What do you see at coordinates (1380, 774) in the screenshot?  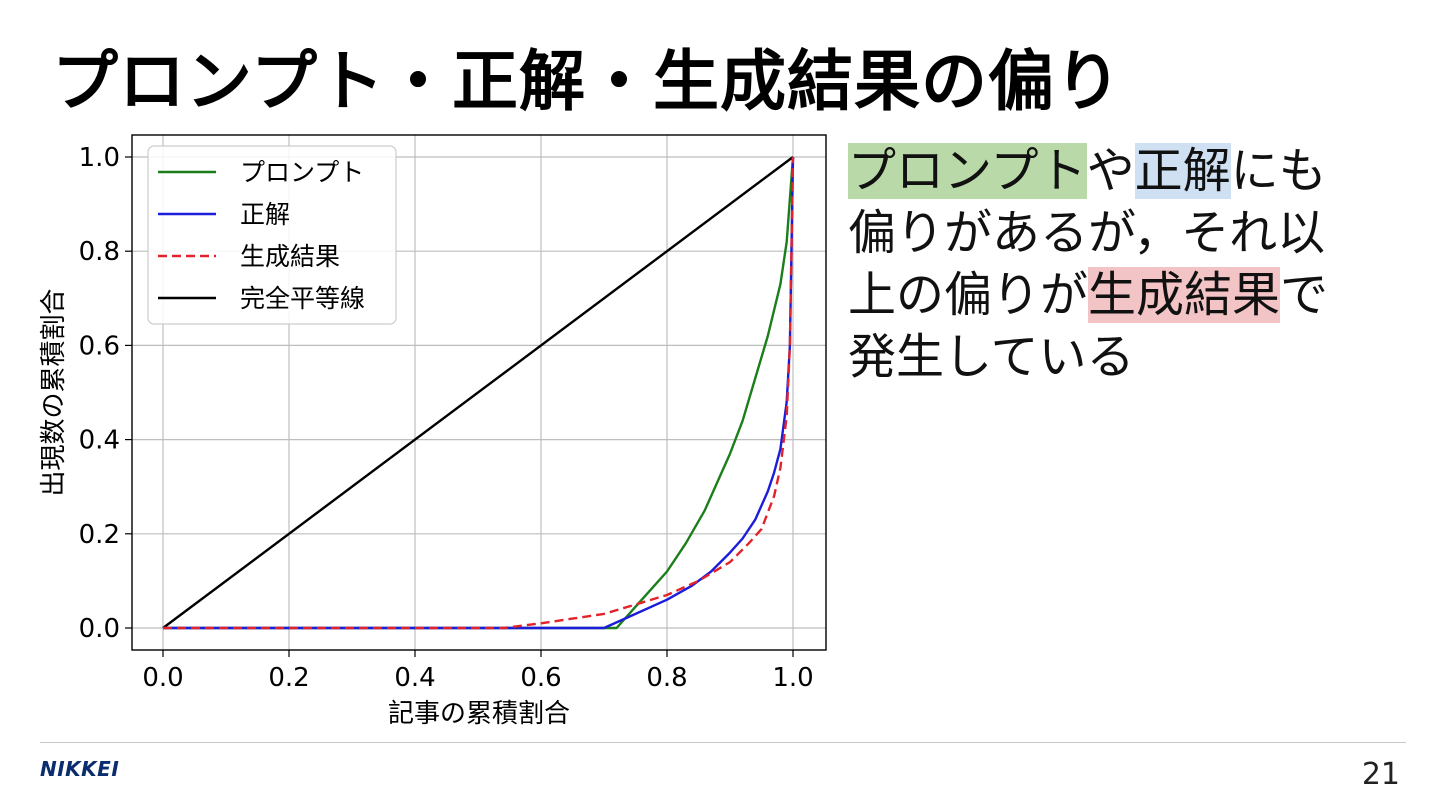 I see `page-number: 21` at bounding box center [1380, 774].